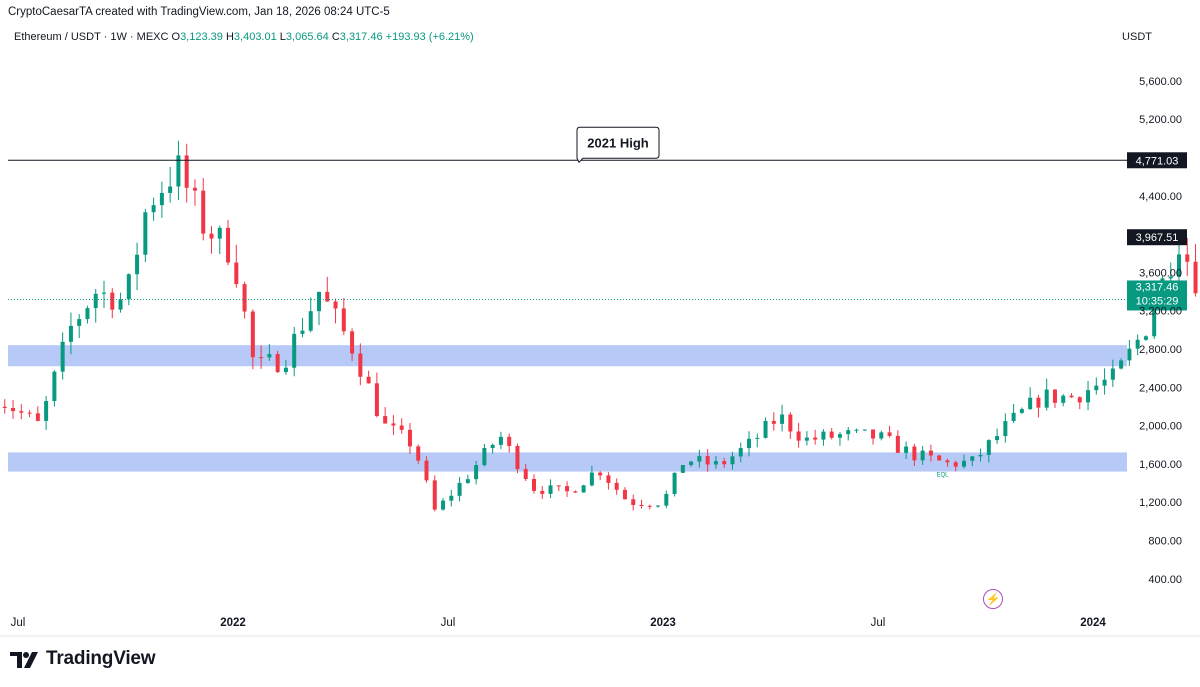 The height and width of the screenshot is (687, 1200). Describe the element at coordinates (993, 599) in the screenshot. I see `lightning-icon: ⚡` at that location.